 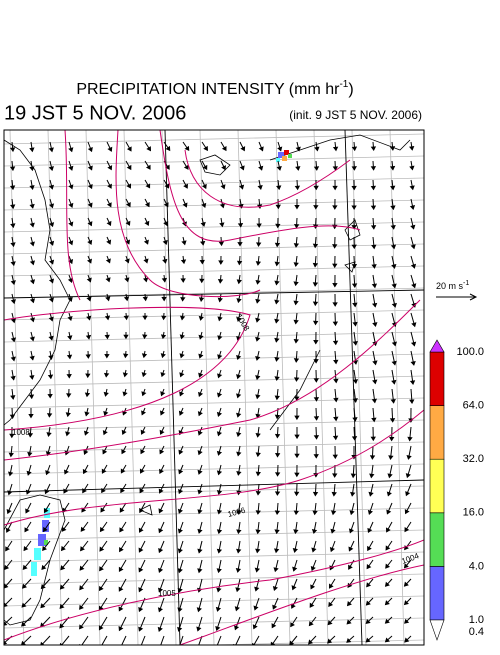 What do you see at coordinates (237, 512) in the screenshot?
I see `isobar-label: 1006` at bounding box center [237, 512].